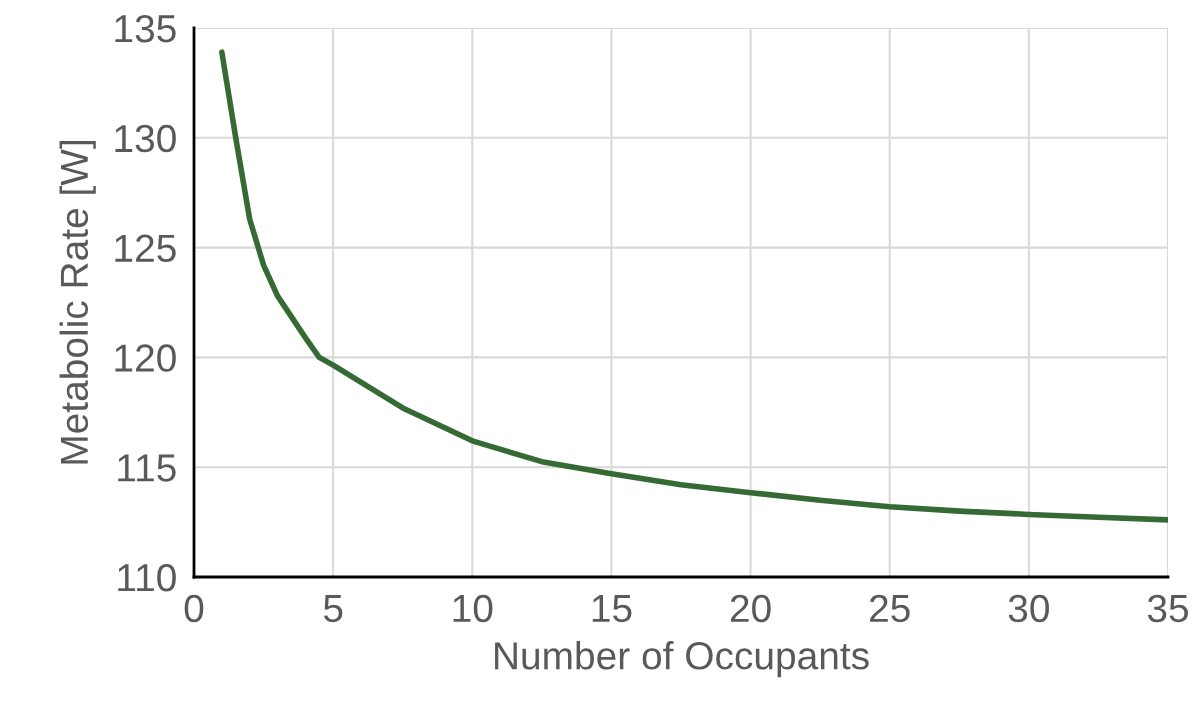  Describe the element at coordinates (1167, 608) in the screenshot. I see `x-tick-label: 35` at that location.